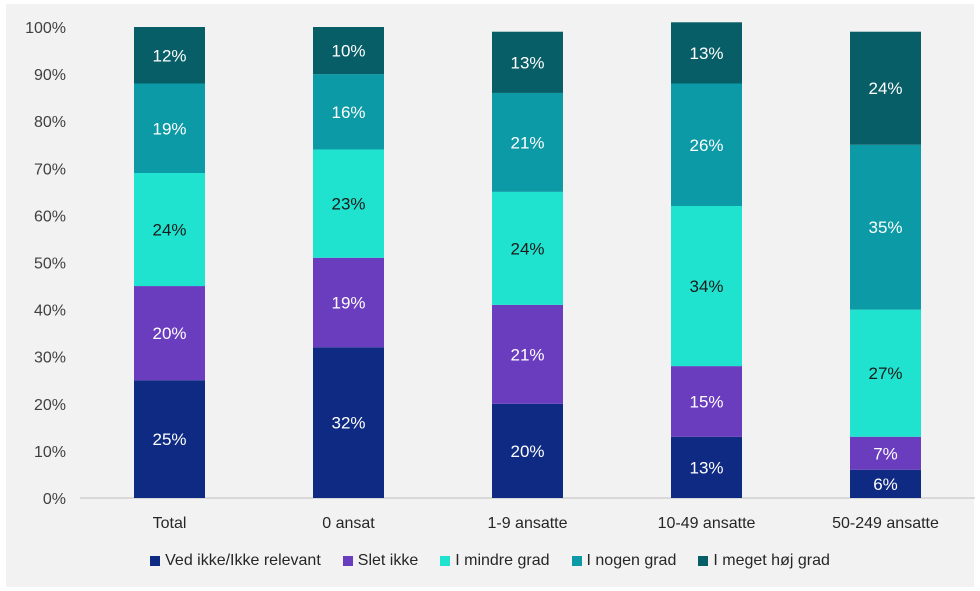 This screenshot has height=591, width=980. I want to click on legend-item: I mindre grad, so click(495, 561).